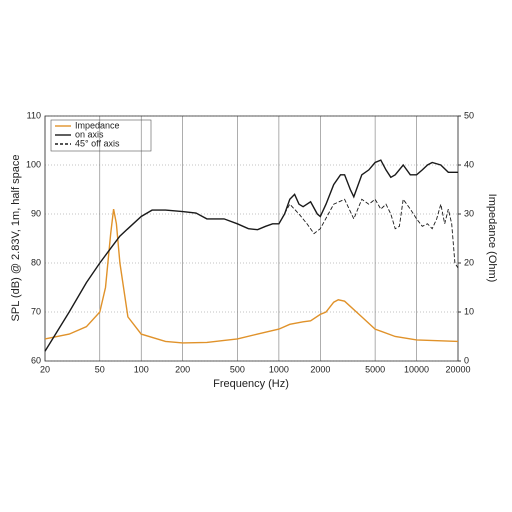  I want to click on x-axis-label: Frequency (Hz), so click(251, 384).